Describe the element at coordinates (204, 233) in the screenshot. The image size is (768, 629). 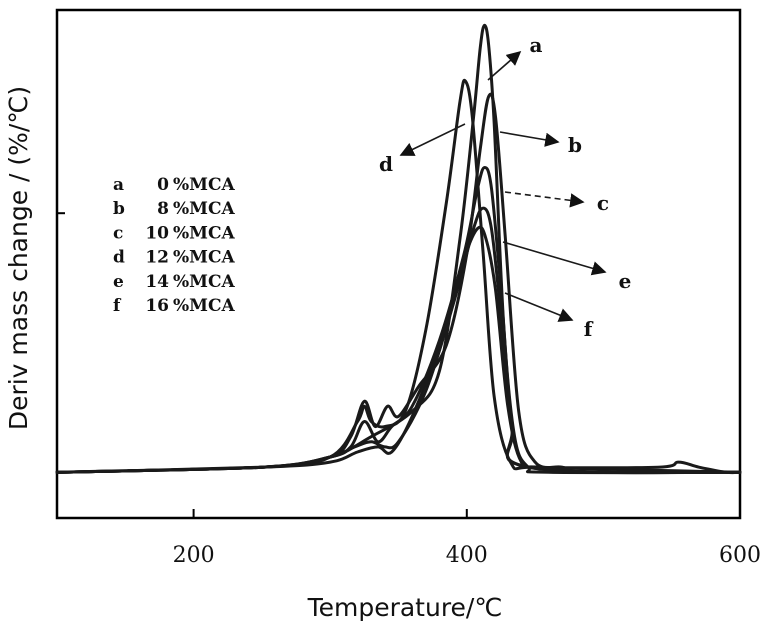
I see `legend-unit-c: %MCA` at that location.